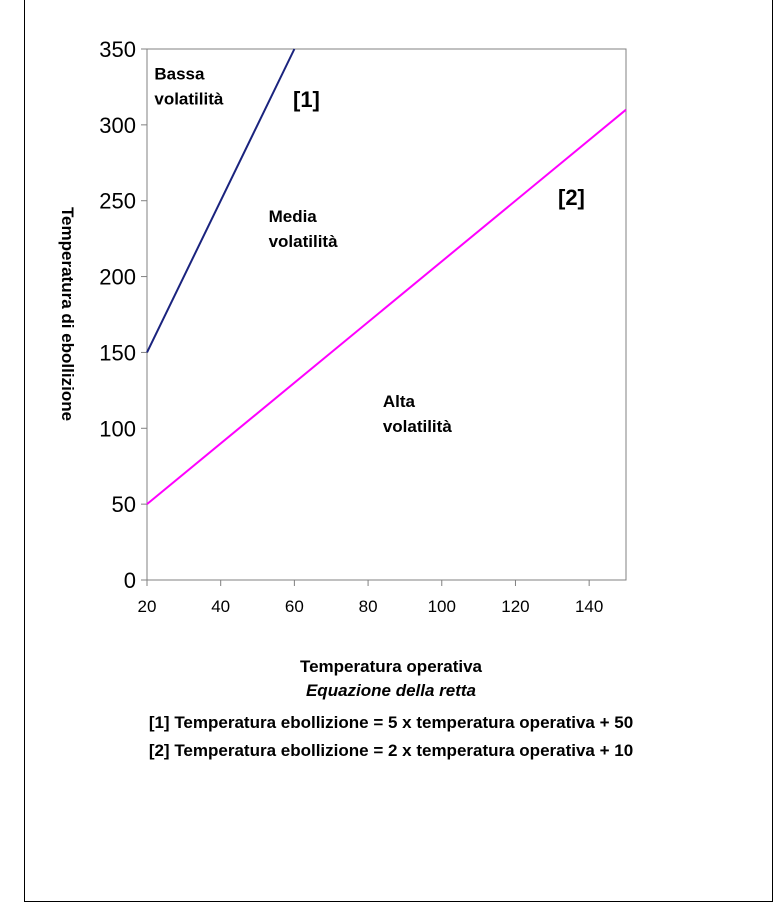  I want to click on x-tick-label-6: 140, so click(589, 606).